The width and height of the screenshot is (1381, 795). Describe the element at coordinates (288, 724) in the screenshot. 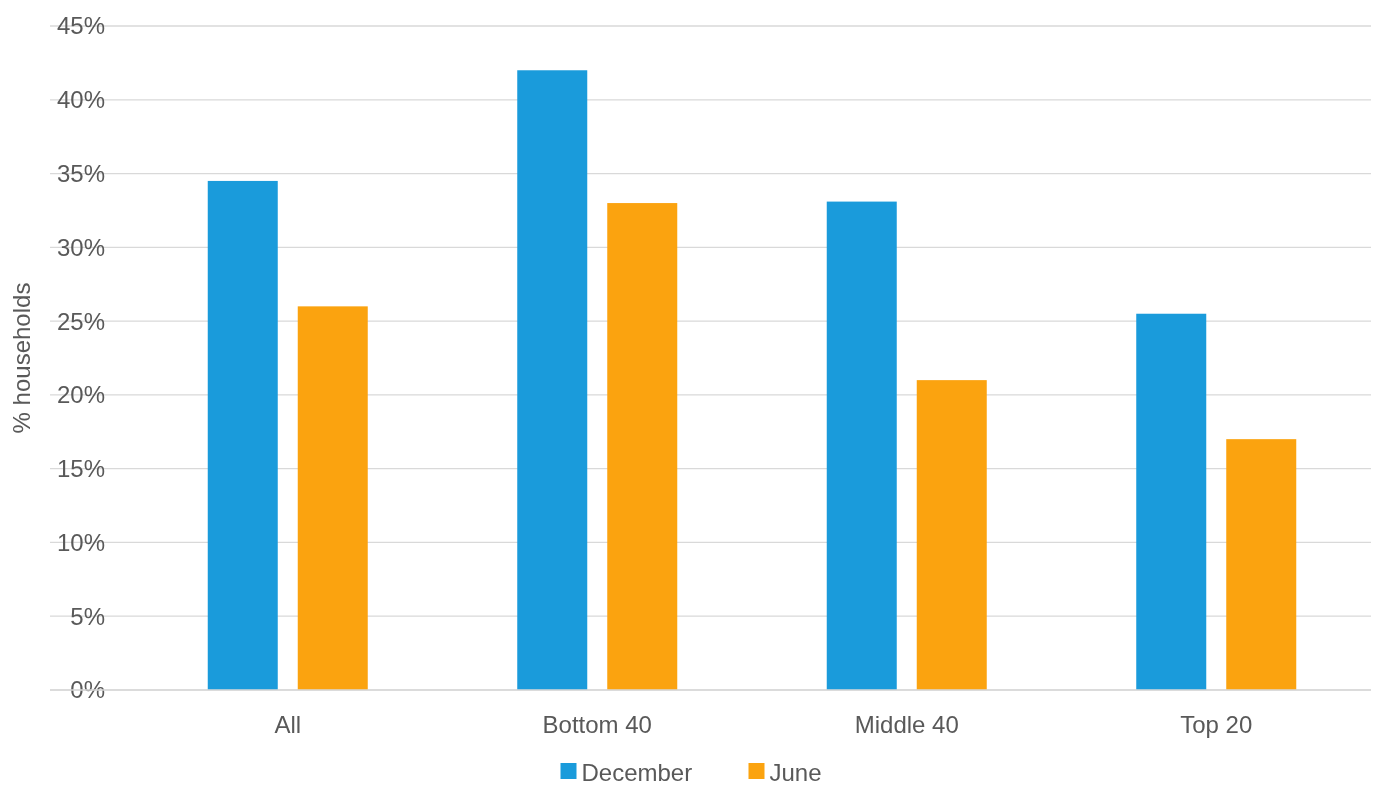

I see `x-tick-label: All` at that location.